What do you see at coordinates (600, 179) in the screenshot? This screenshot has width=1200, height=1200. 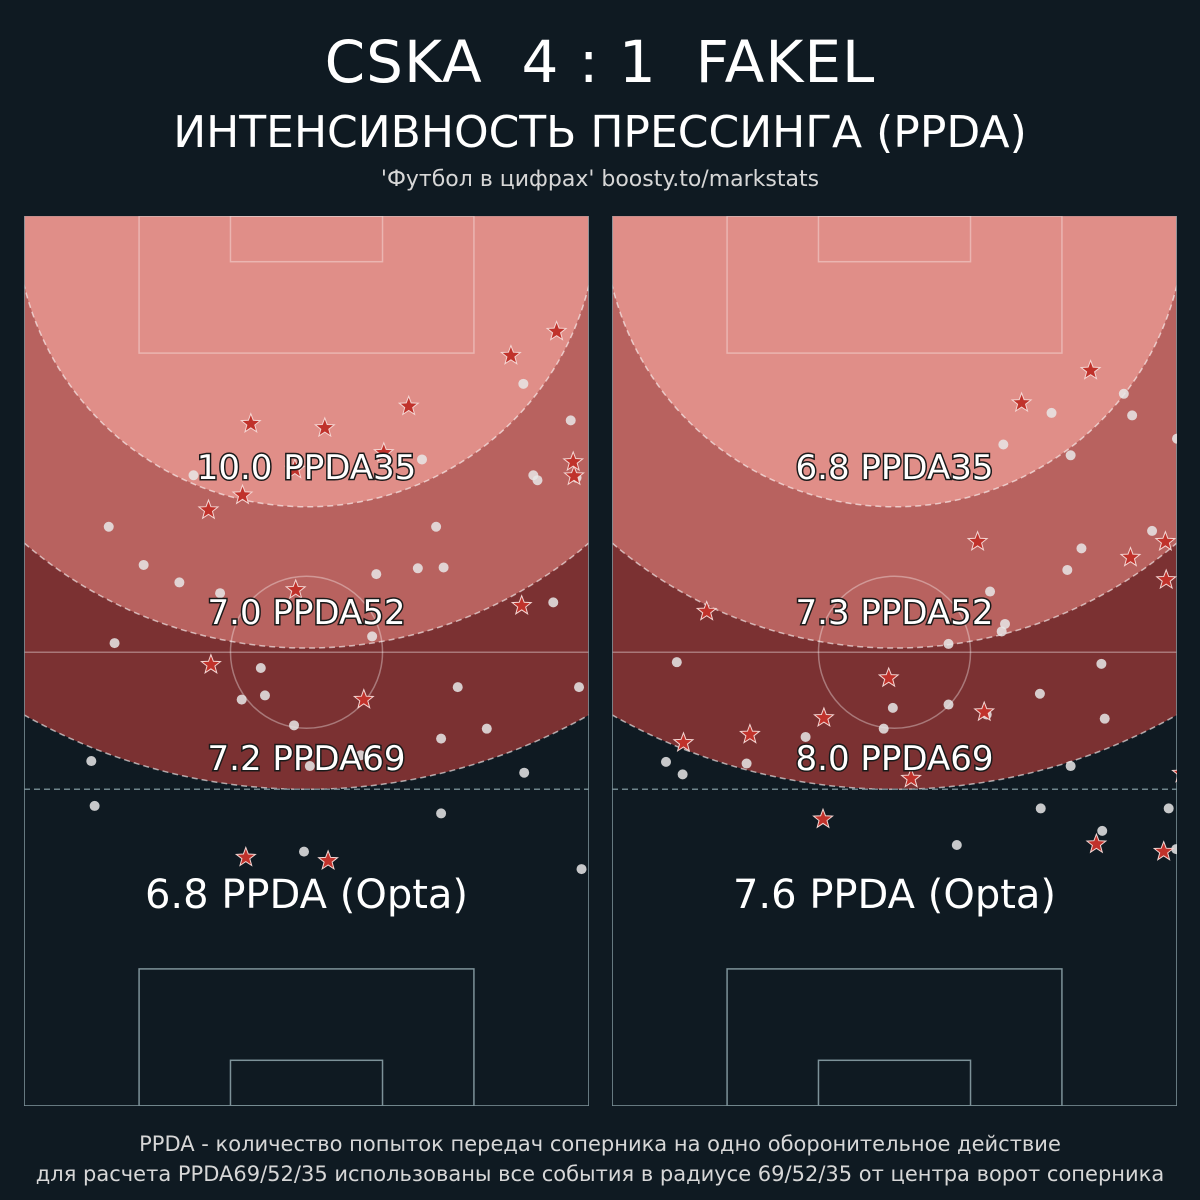 I see `source-credit: 'Футбол в цифрах' boosty.to/markstats` at bounding box center [600, 179].